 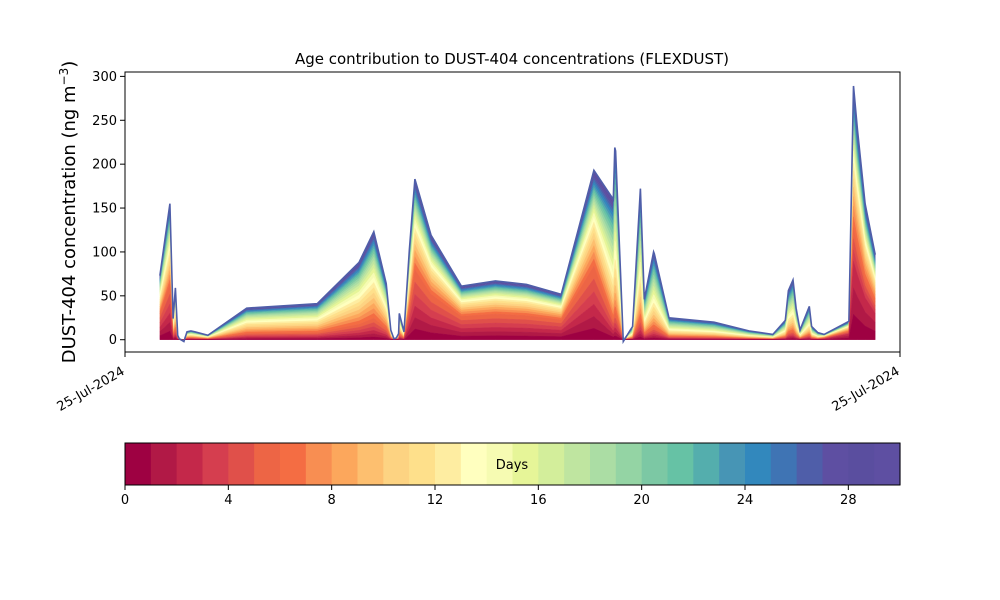 I want to click on y-axis: 0 50 100 150 200 250 300, so click(x=108, y=209).